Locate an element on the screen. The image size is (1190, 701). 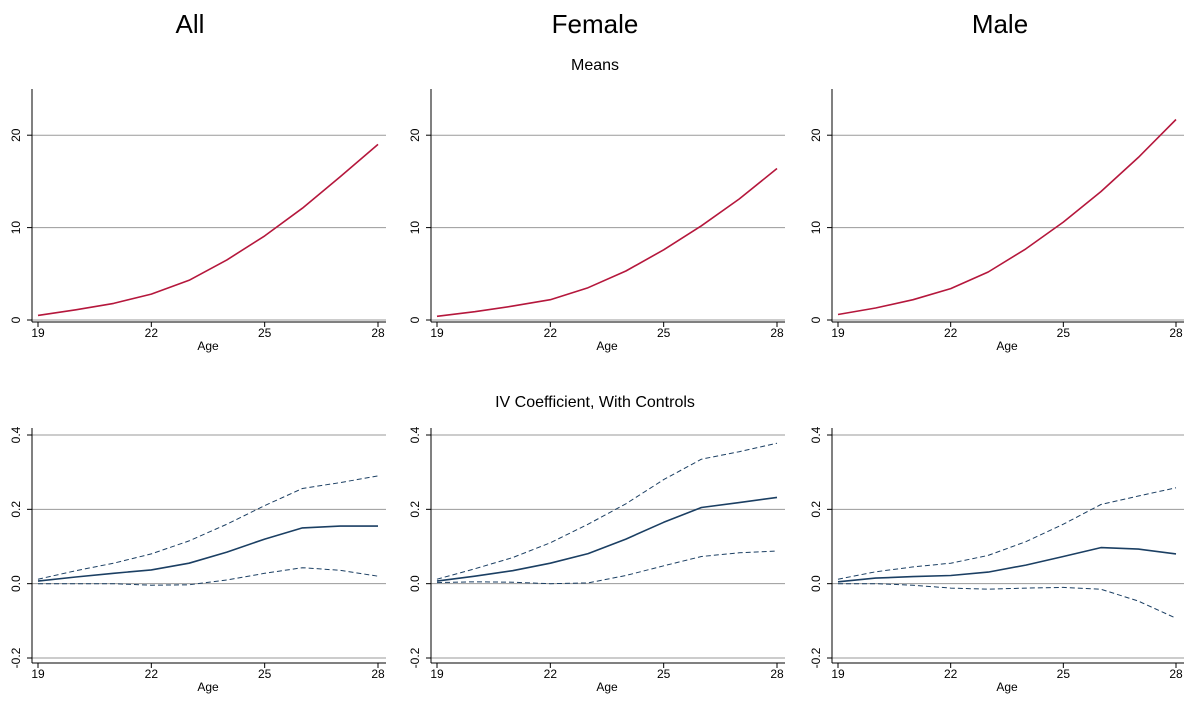
row-title-iv-coefficient: IV Coefficient, With Controls is located at coordinates (595, 402).